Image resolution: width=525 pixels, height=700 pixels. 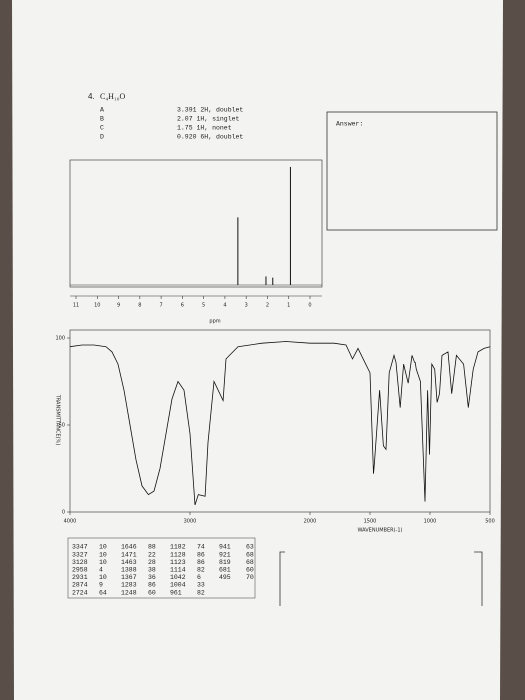 What do you see at coordinates (379, 531) in the screenshot?
I see `x-axis-label: WAVENUMBER(-1)` at bounding box center [379, 531].